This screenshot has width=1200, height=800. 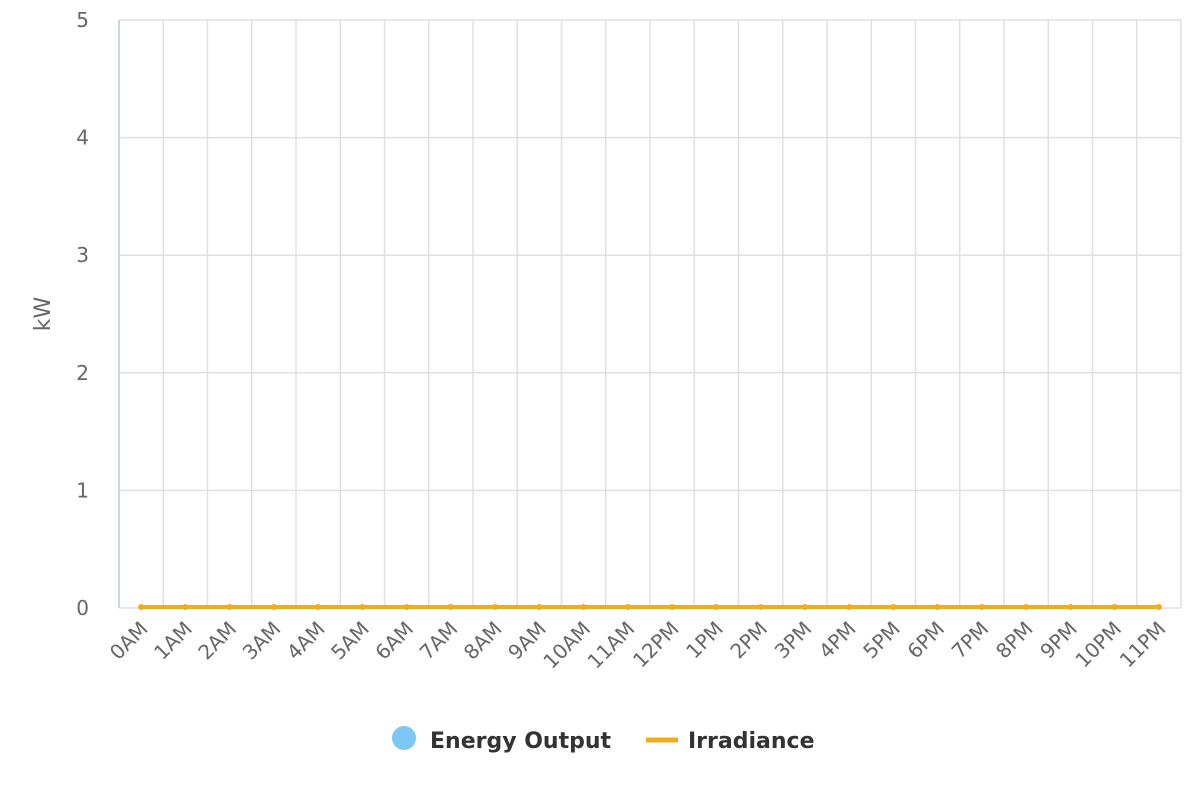 What do you see at coordinates (404, 738) in the screenshot?
I see `energy-output-legend-icon` at bounding box center [404, 738].